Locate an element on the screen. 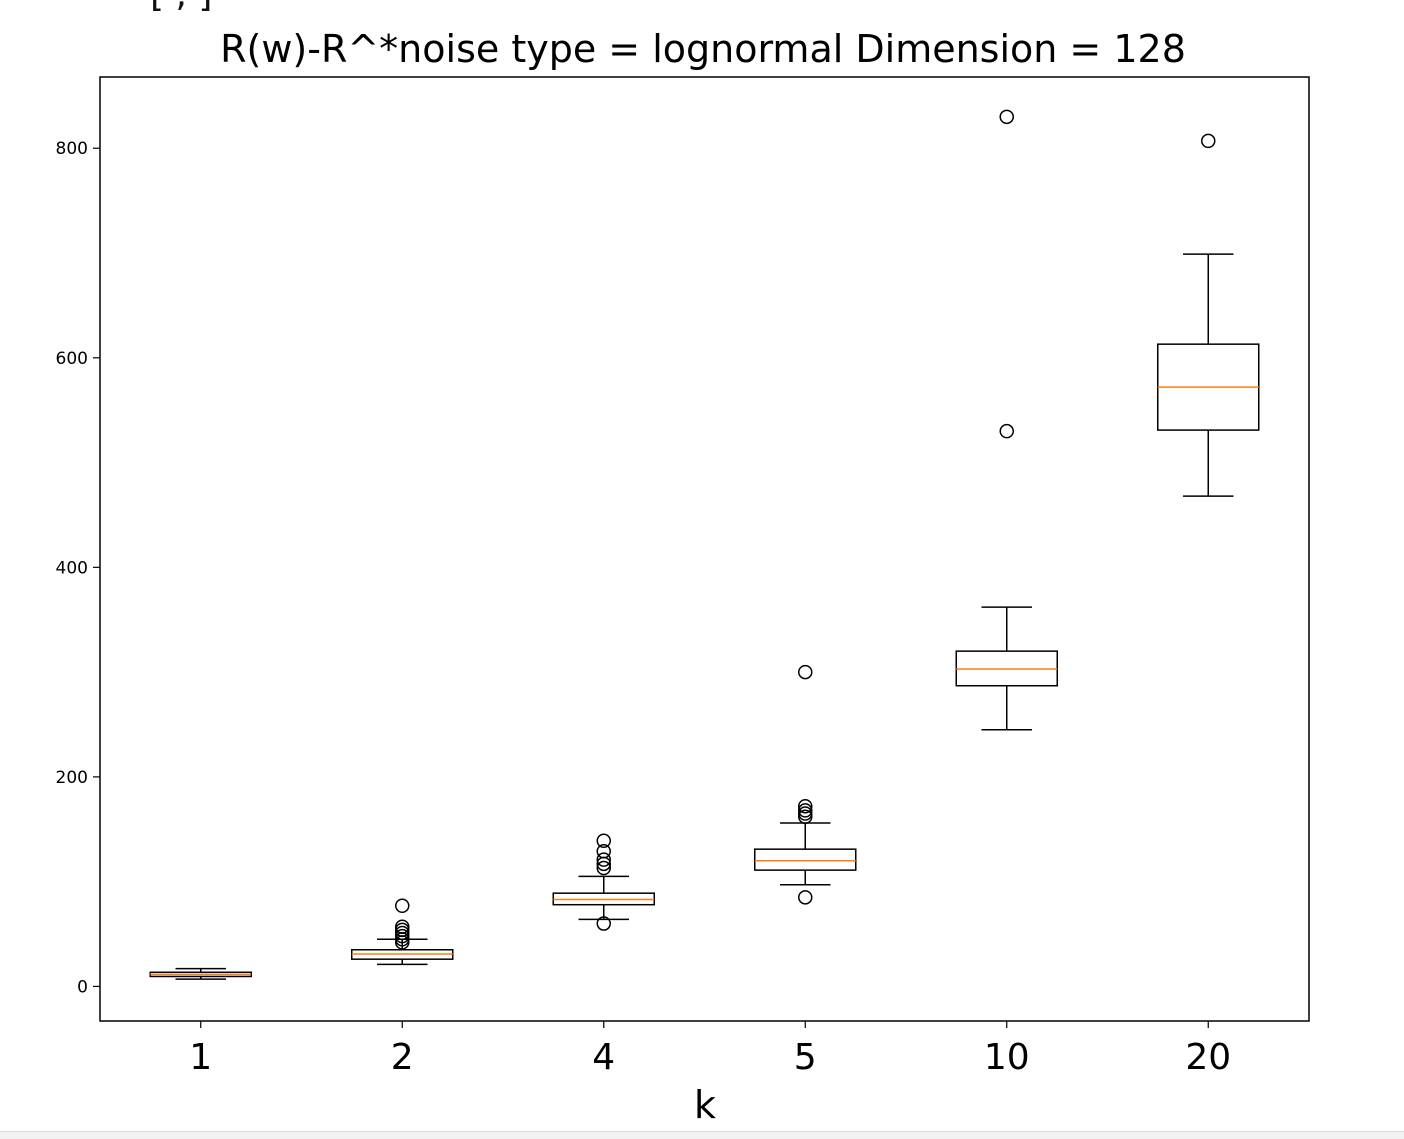 Image resolution: width=1404 pixels, height=1139 pixels. x-axis: 1 2 4 5 10 20 is located at coordinates (710, 1049).